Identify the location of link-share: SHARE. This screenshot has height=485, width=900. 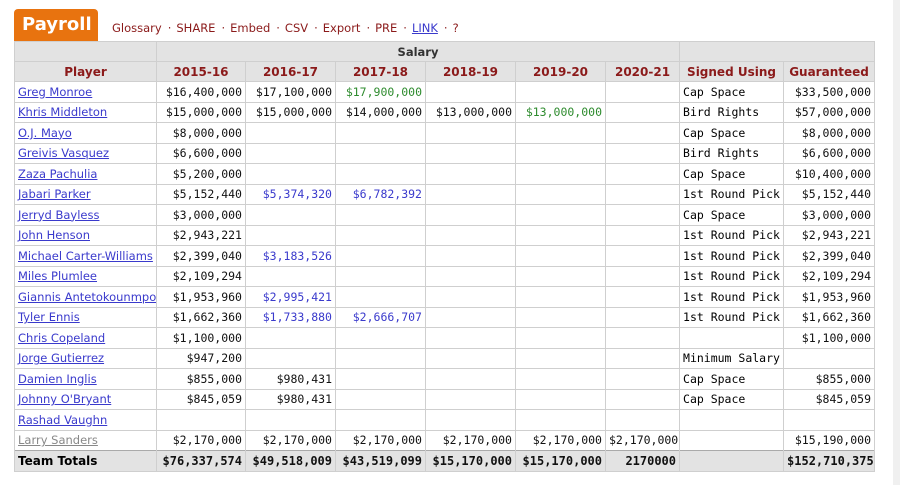
(196, 28).